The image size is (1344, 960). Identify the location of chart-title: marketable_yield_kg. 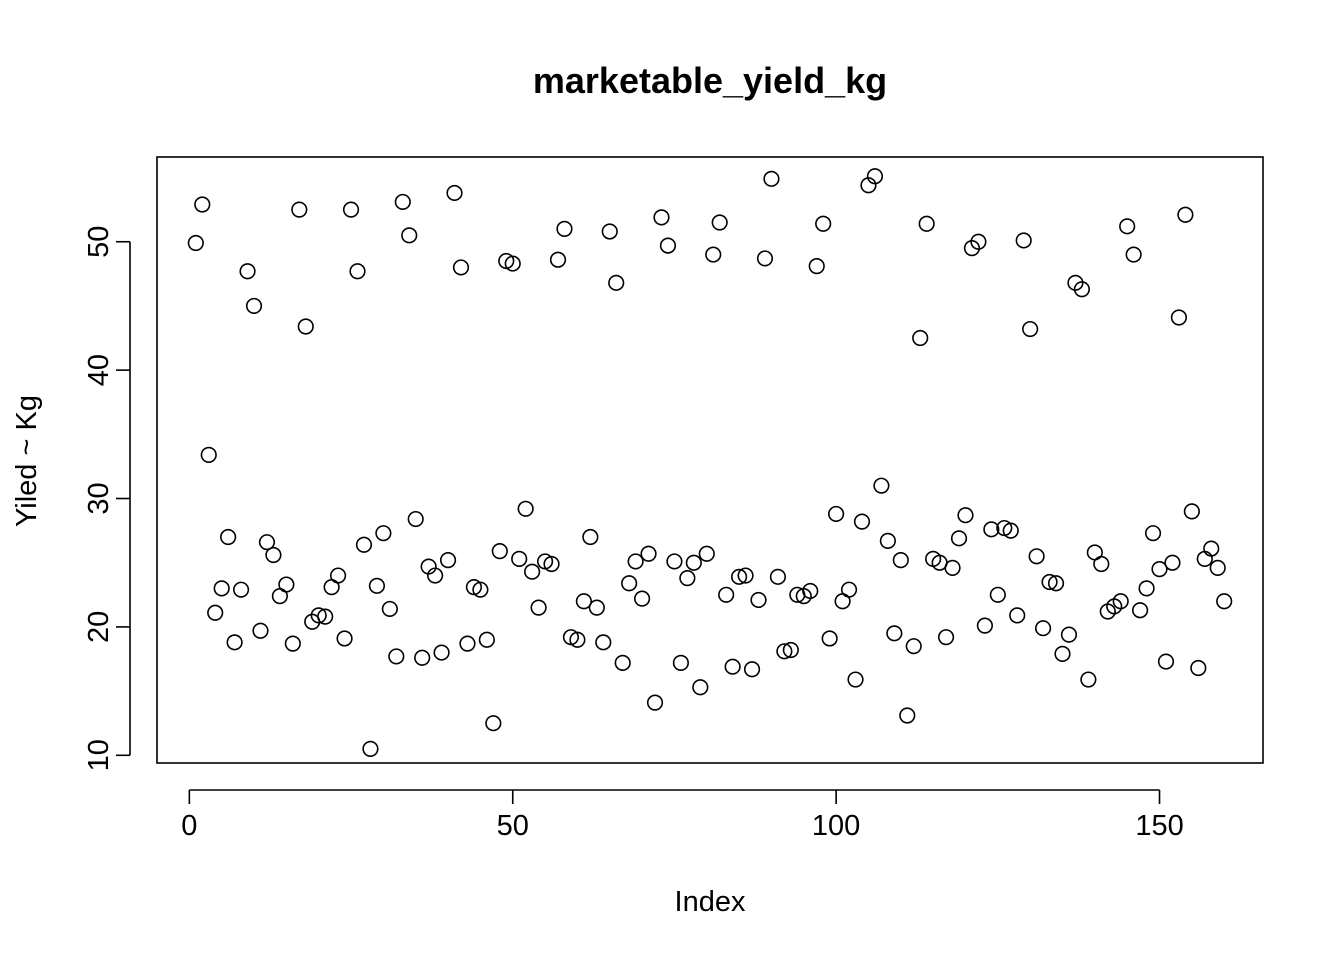
(710, 80).